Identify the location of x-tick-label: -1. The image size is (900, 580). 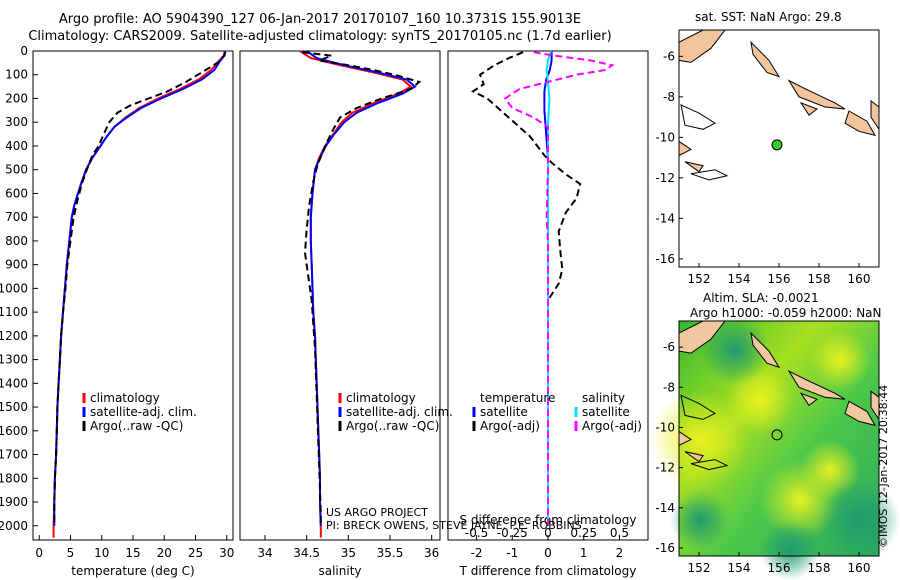
(512, 553).